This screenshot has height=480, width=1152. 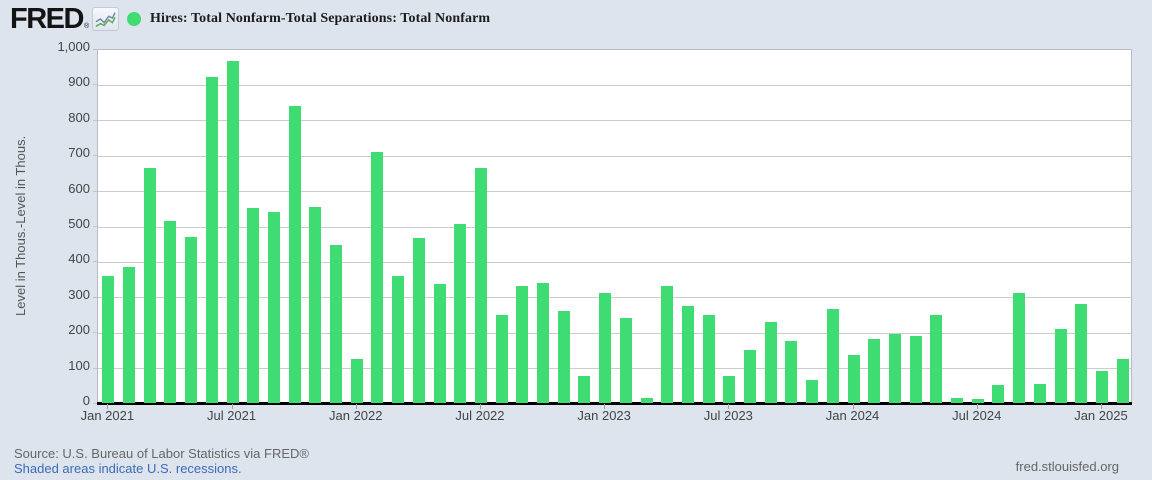 What do you see at coordinates (20, 226) in the screenshot?
I see `y-axis-title: Level in Thous.-Level in Thous.` at bounding box center [20, 226].